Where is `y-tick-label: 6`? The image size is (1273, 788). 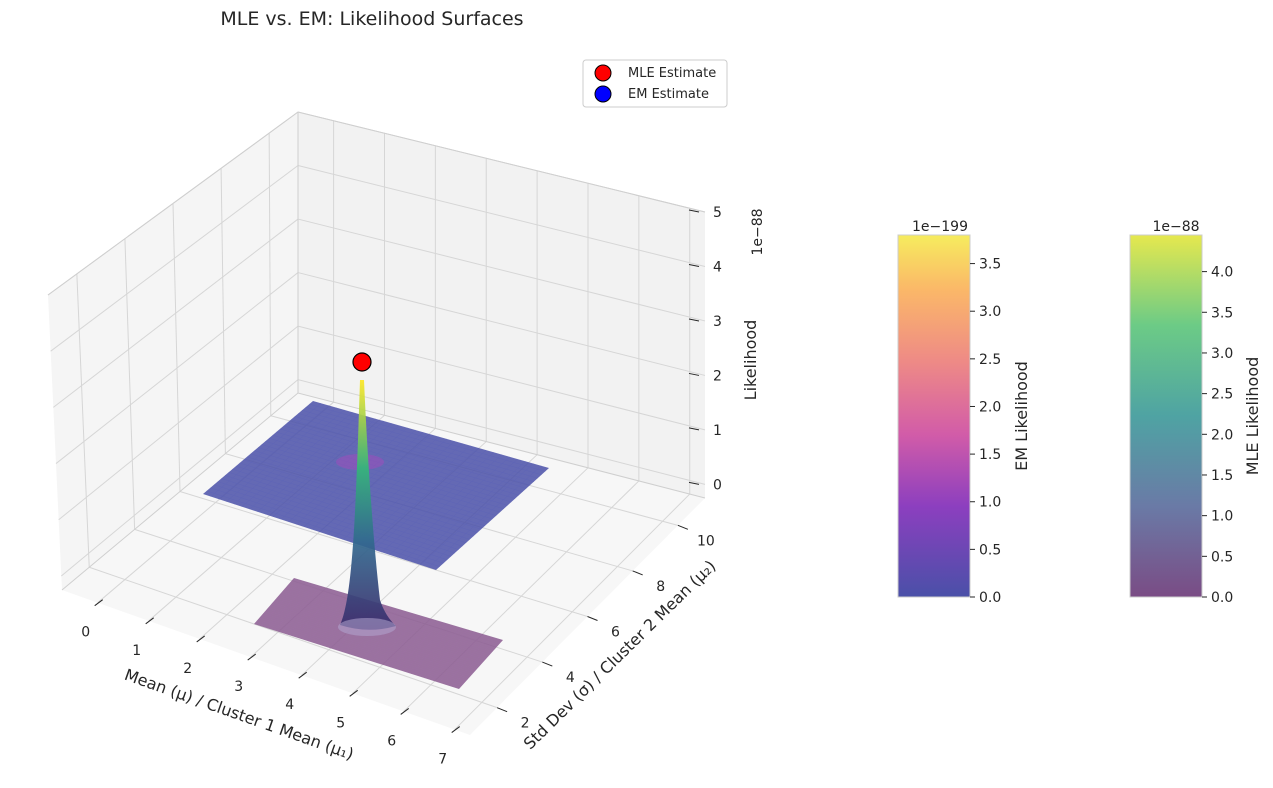
y-tick-label: 6 is located at coordinates (615, 633).